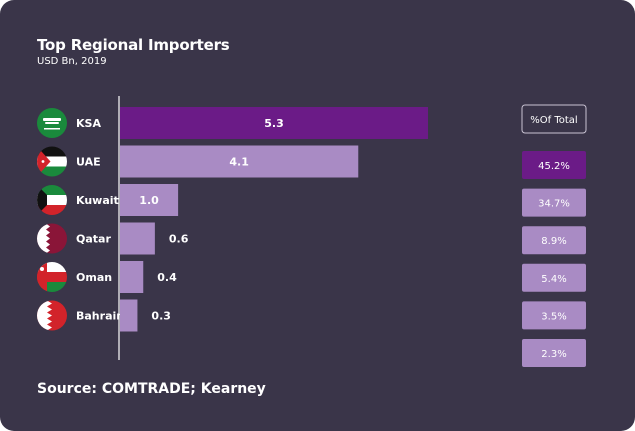 The width and height of the screenshot is (635, 431). What do you see at coordinates (179, 239) in the screenshot?
I see `value-label-qatar: 0.6` at bounding box center [179, 239].